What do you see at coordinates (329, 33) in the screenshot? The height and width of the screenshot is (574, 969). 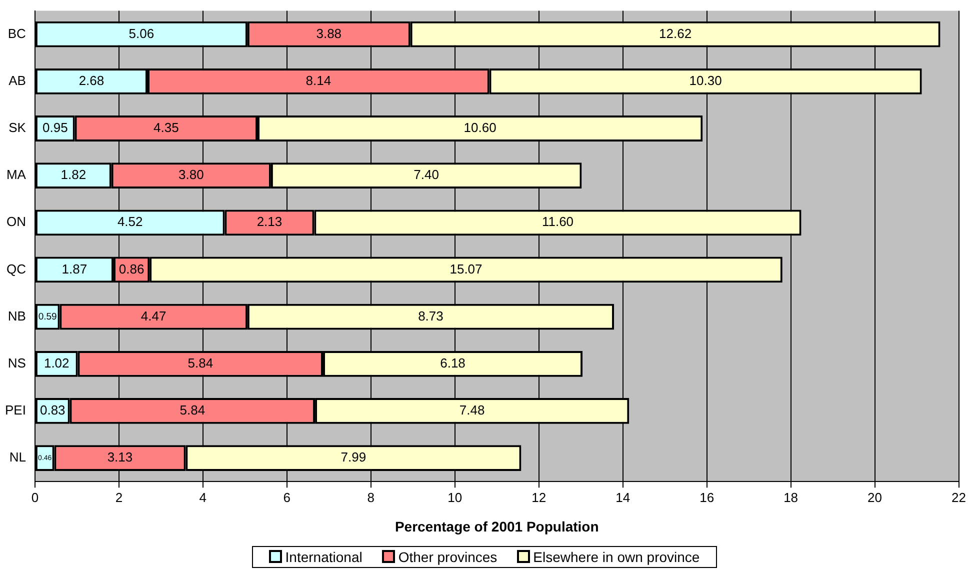 I see `data-label: 3.88` at bounding box center [329, 33].